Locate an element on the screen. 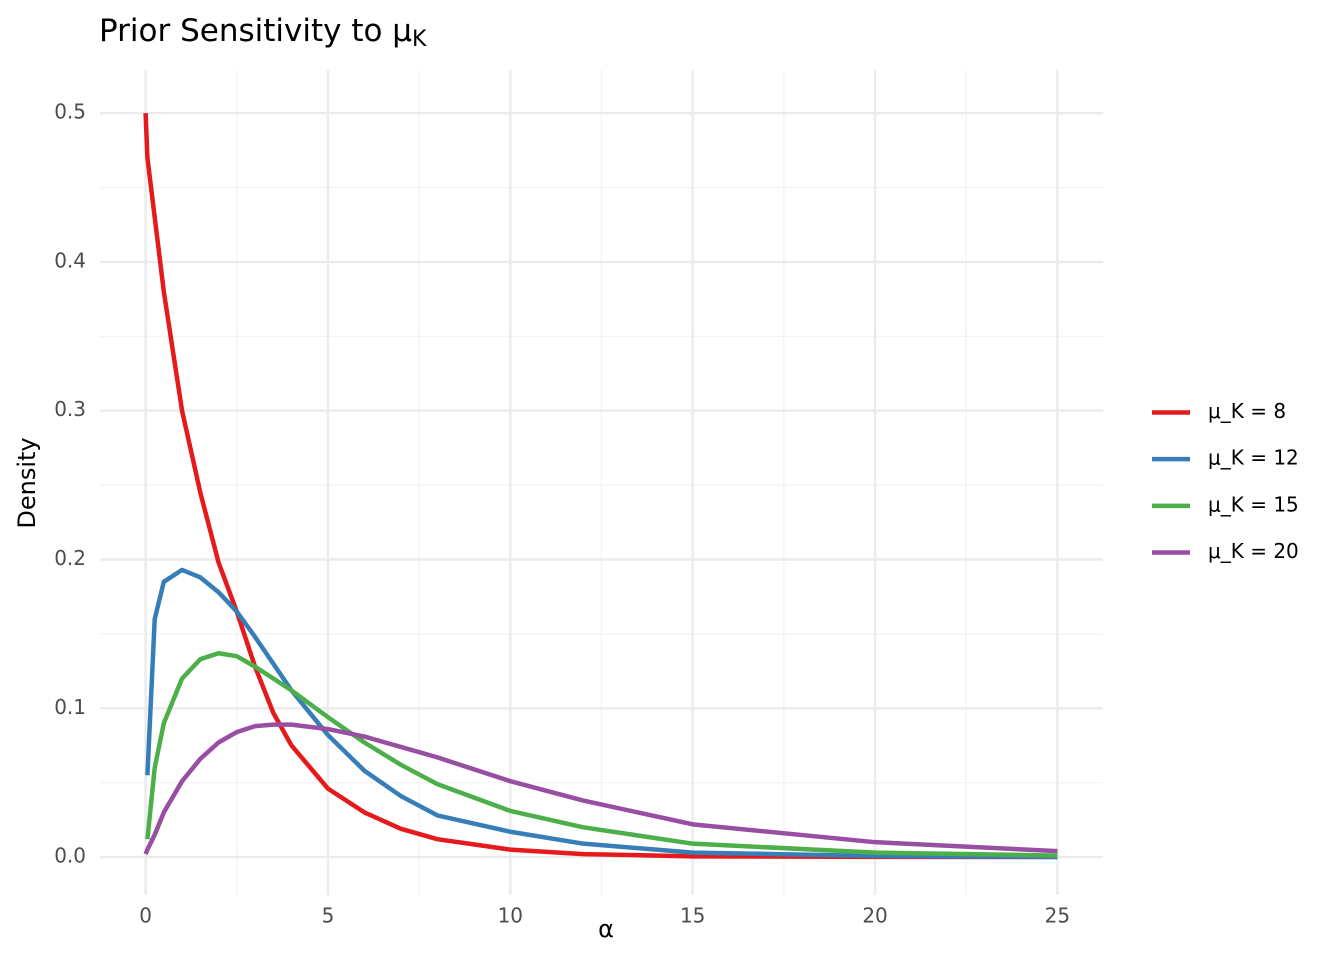  x-axis-label: α is located at coordinates (606, 929).